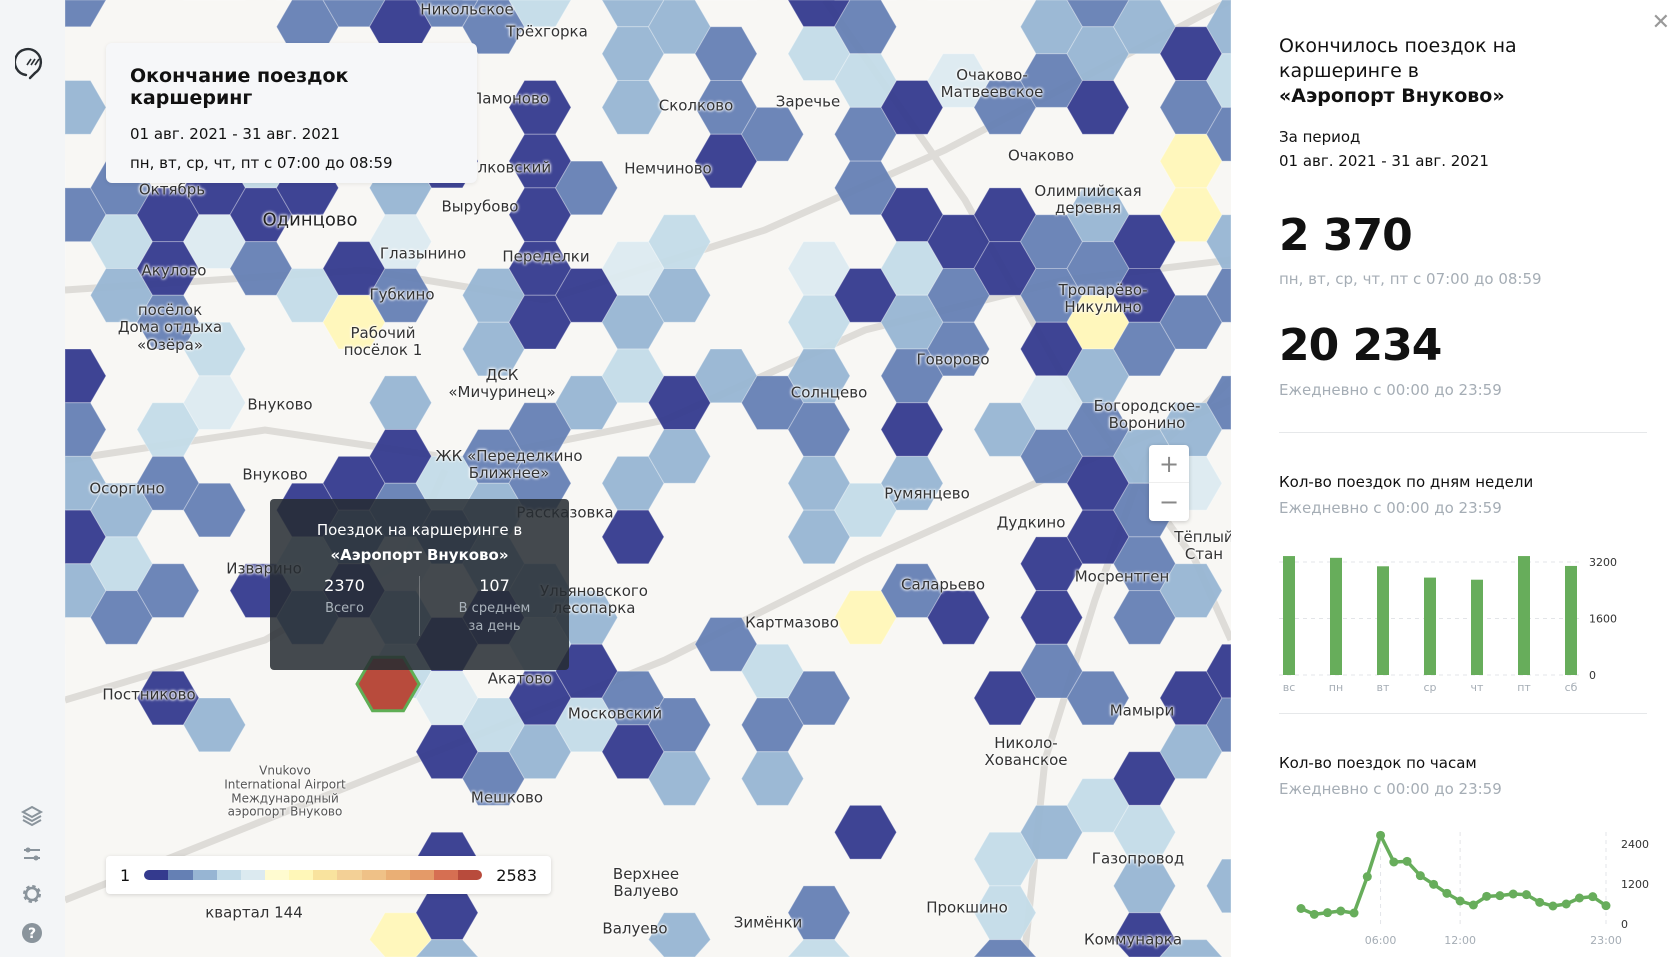  I want to click on tooltip-avg: 107, so click(494, 585).